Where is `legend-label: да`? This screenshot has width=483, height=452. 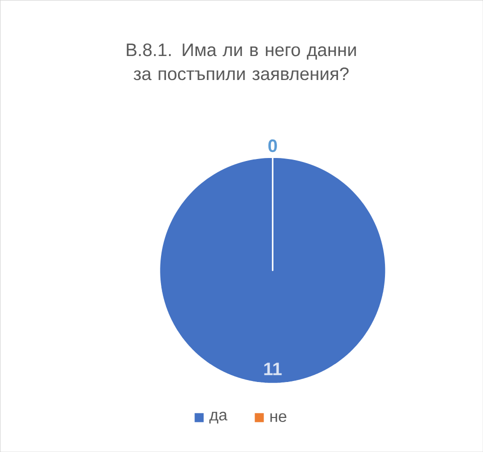
legend-label: да is located at coordinates (218, 418).